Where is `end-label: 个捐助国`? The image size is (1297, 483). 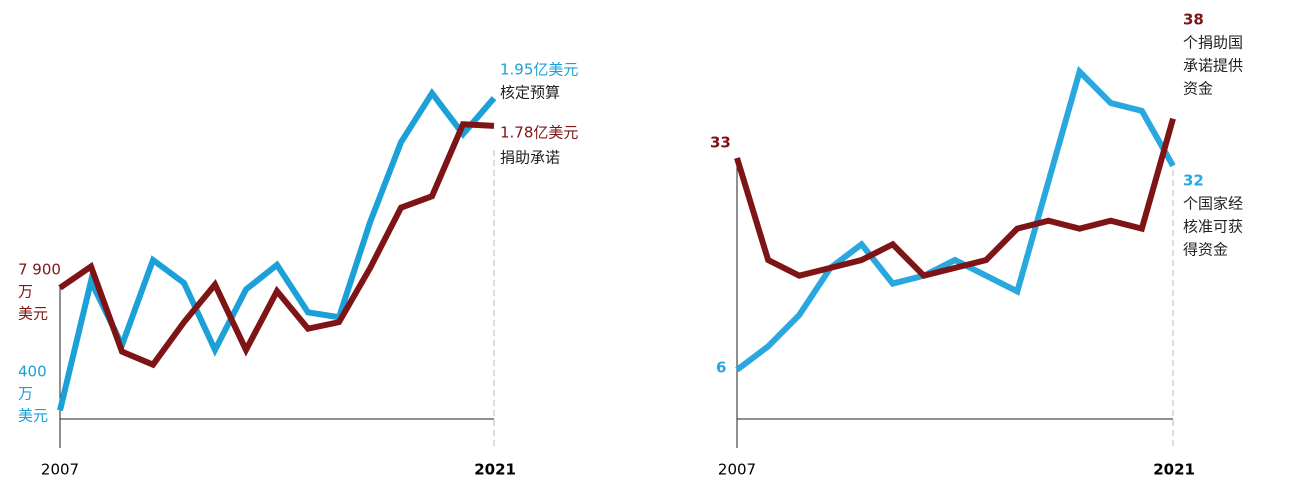
end-label: 个捐助国 is located at coordinates (1213, 43).